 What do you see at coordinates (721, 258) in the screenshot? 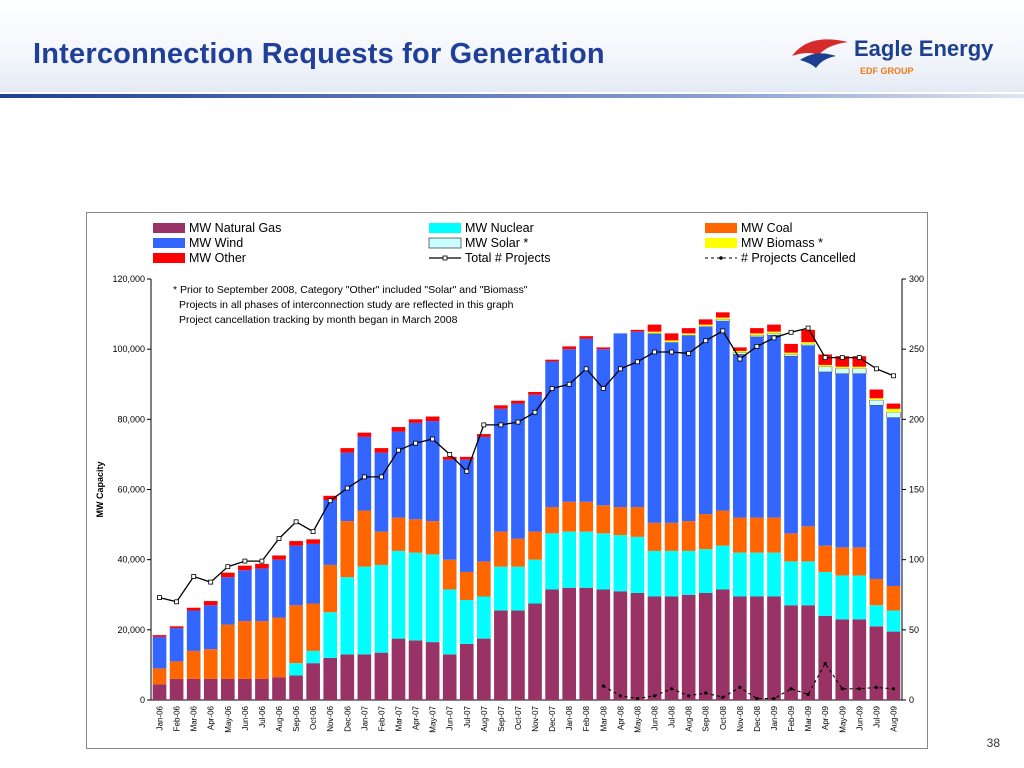
I see `legend-marker-cancelled` at bounding box center [721, 258].